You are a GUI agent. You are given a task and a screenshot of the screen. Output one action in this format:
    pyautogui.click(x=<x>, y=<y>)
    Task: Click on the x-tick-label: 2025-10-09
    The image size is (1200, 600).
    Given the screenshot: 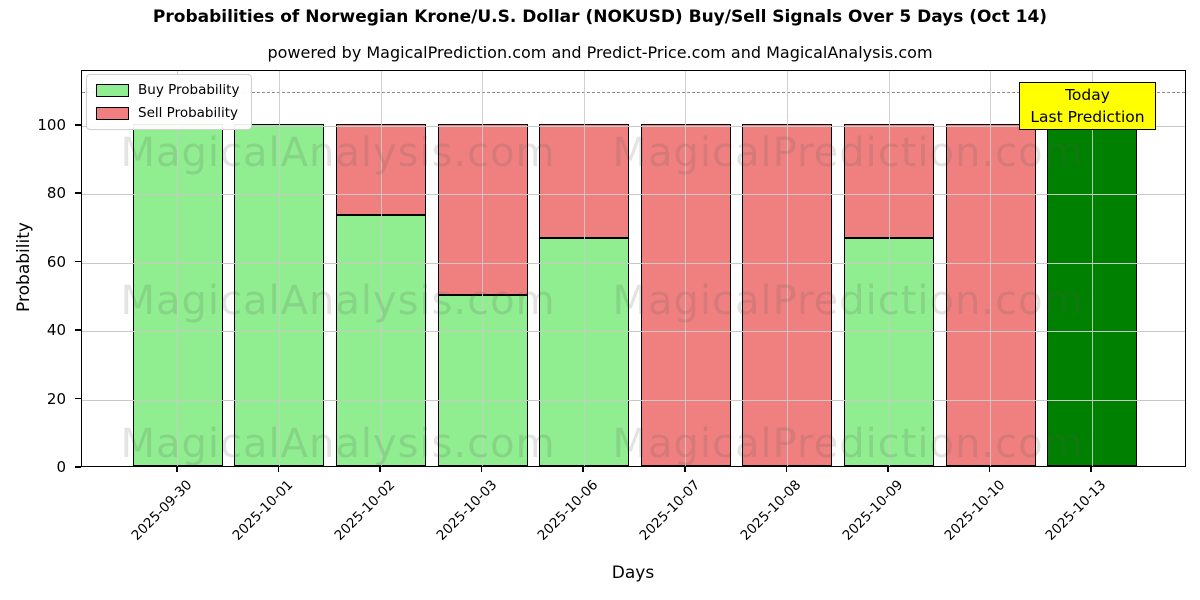 What is the action you would take?
    pyautogui.click(x=873, y=510)
    